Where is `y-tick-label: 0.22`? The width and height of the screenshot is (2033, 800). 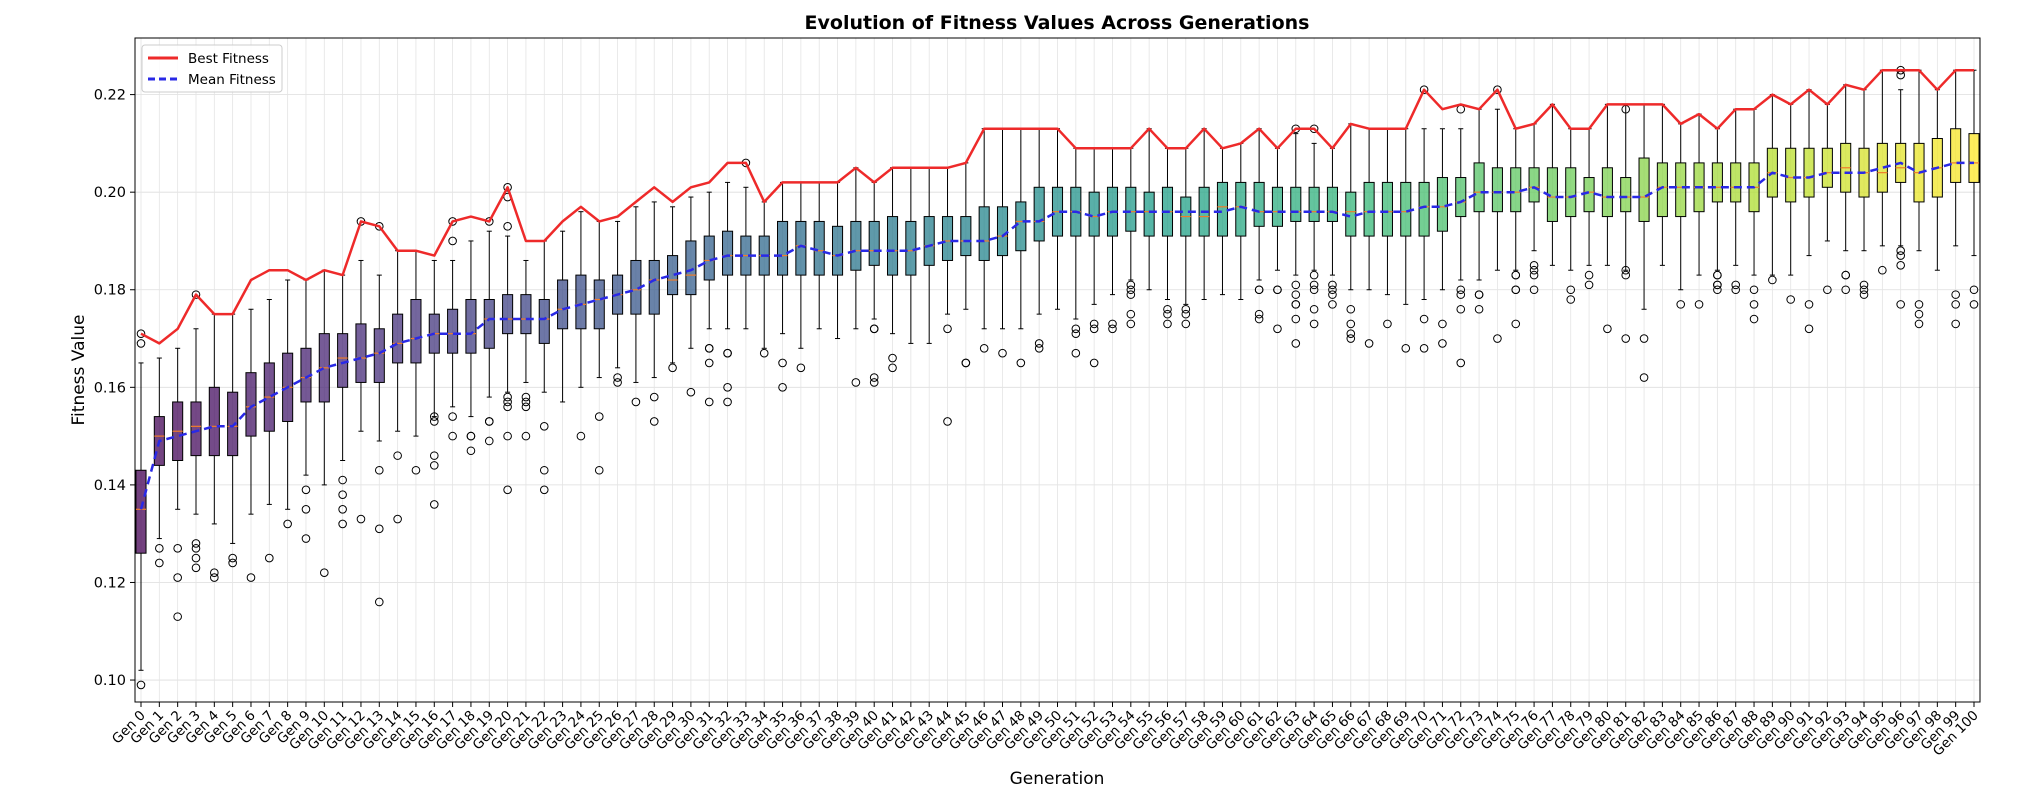 y-tick-label: 0.22 is located at coordinates (110, 96).